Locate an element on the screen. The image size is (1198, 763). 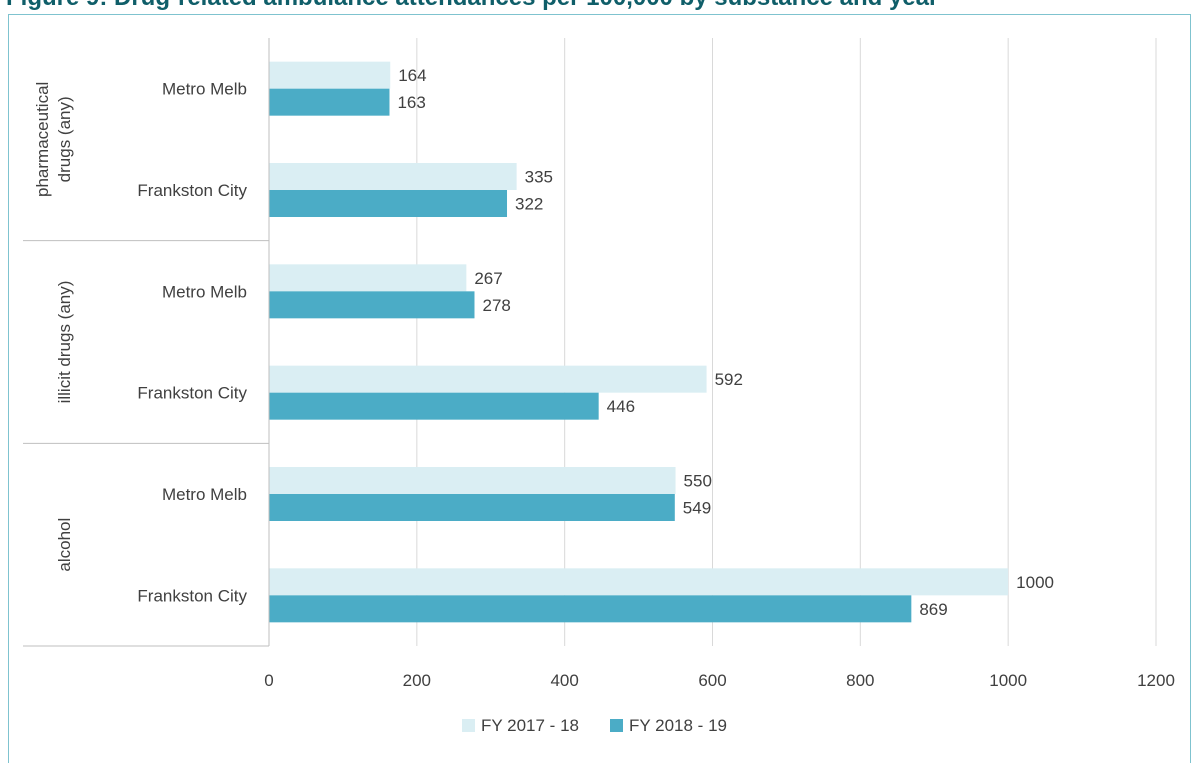
data-label: 1000 is located at coordinates (1035, 582).